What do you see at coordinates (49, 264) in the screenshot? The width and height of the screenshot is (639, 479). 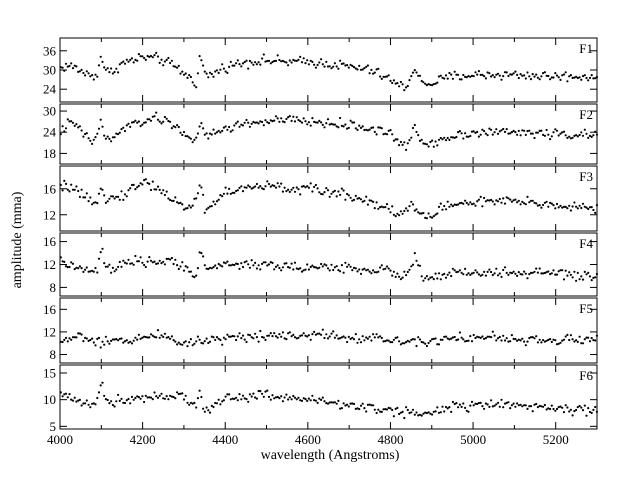 I see `y-tick-label: 12` at bounding box center [49, 264].